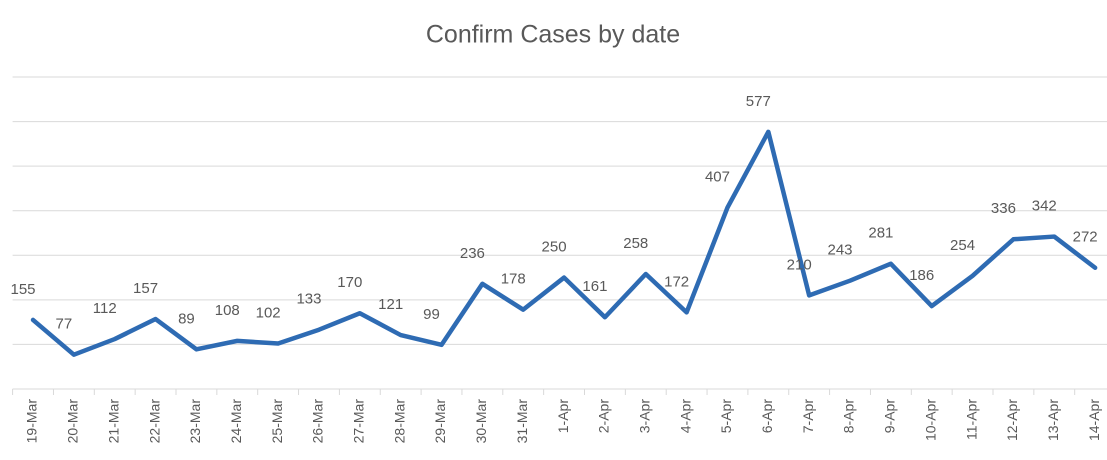  Describe the element at coordinates (594, 286) in the screenshot. I see `data-label: 161` at that location.